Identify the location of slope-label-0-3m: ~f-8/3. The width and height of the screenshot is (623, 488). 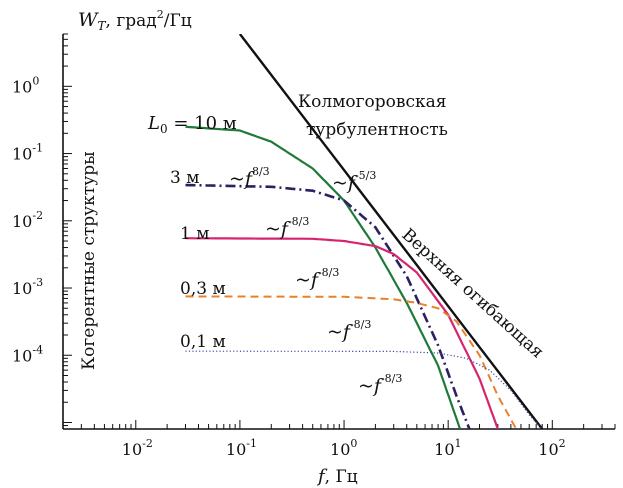
(317, 278).